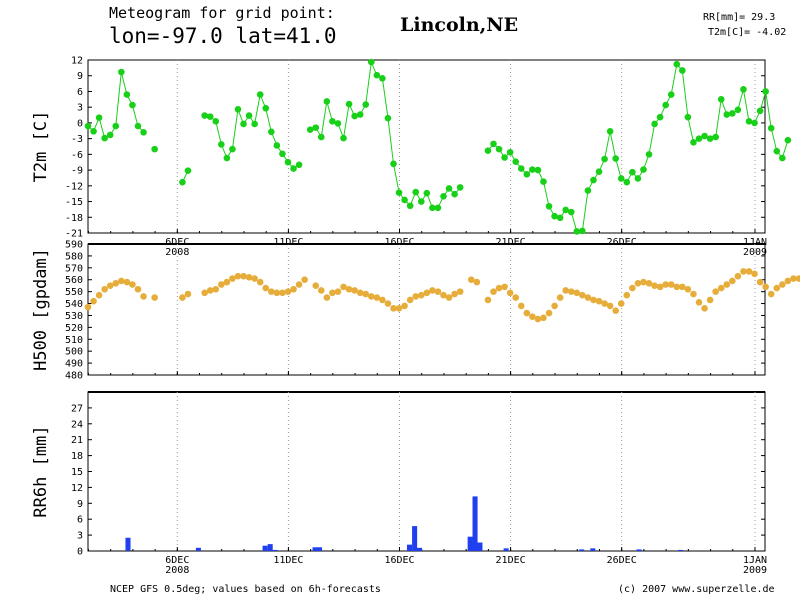 Image resolution: width=800 pixels, height=600 pixels. What do you see at coordinates (74, 304) in the screenshot?
I see `y-tick-label: 540` at bounding box center [74, 304].